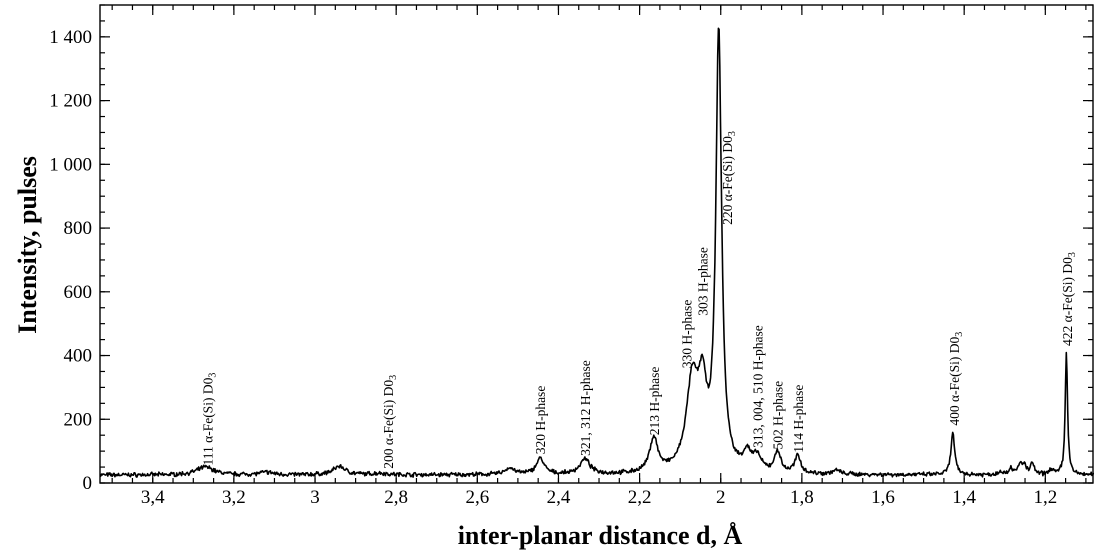 The image size is (1094, 553). What do you see at coordinates (153, 497) in the screenshot?
I see `x-tick-label: 3,4` at bounding box center [153, 497].